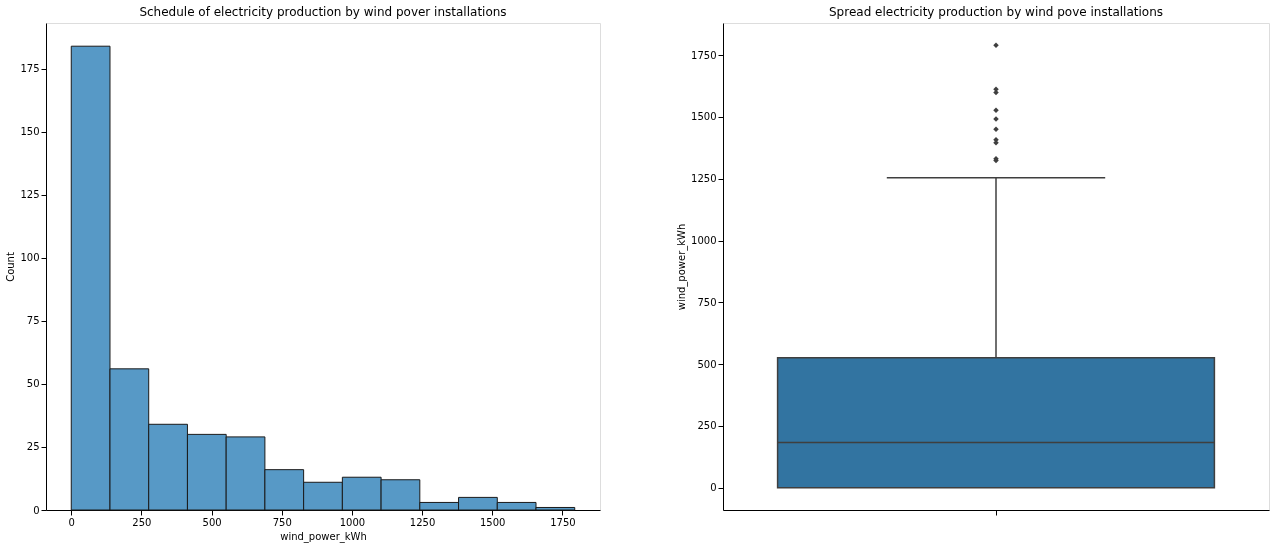 This screenshot has height=549, width=1277. What do you see at coordinates (704, 117) in the screenshot?
I see `y-tick-label: 1500` at bounding box center [704, 117].